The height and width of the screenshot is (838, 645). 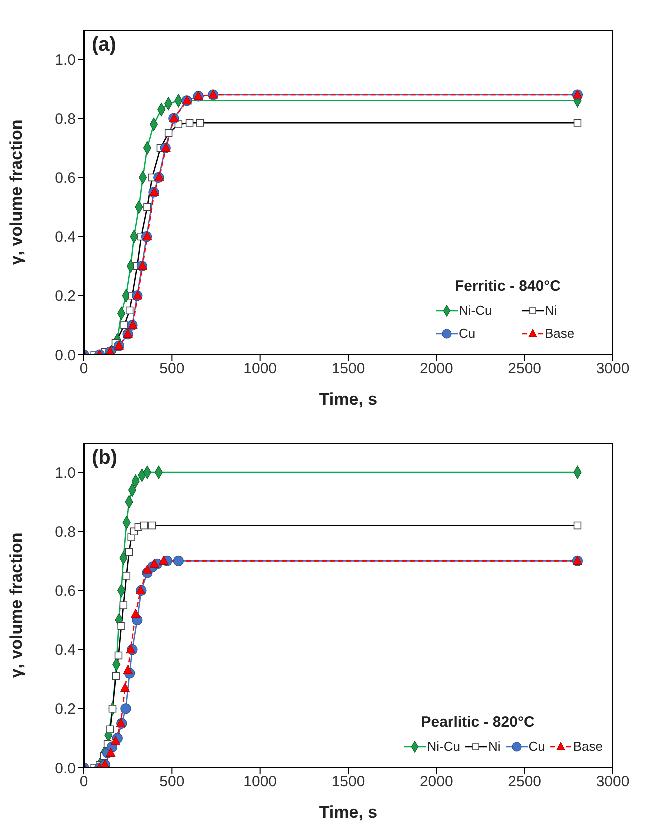 I want to click on annotation: (a), so click(x=104, y=45).